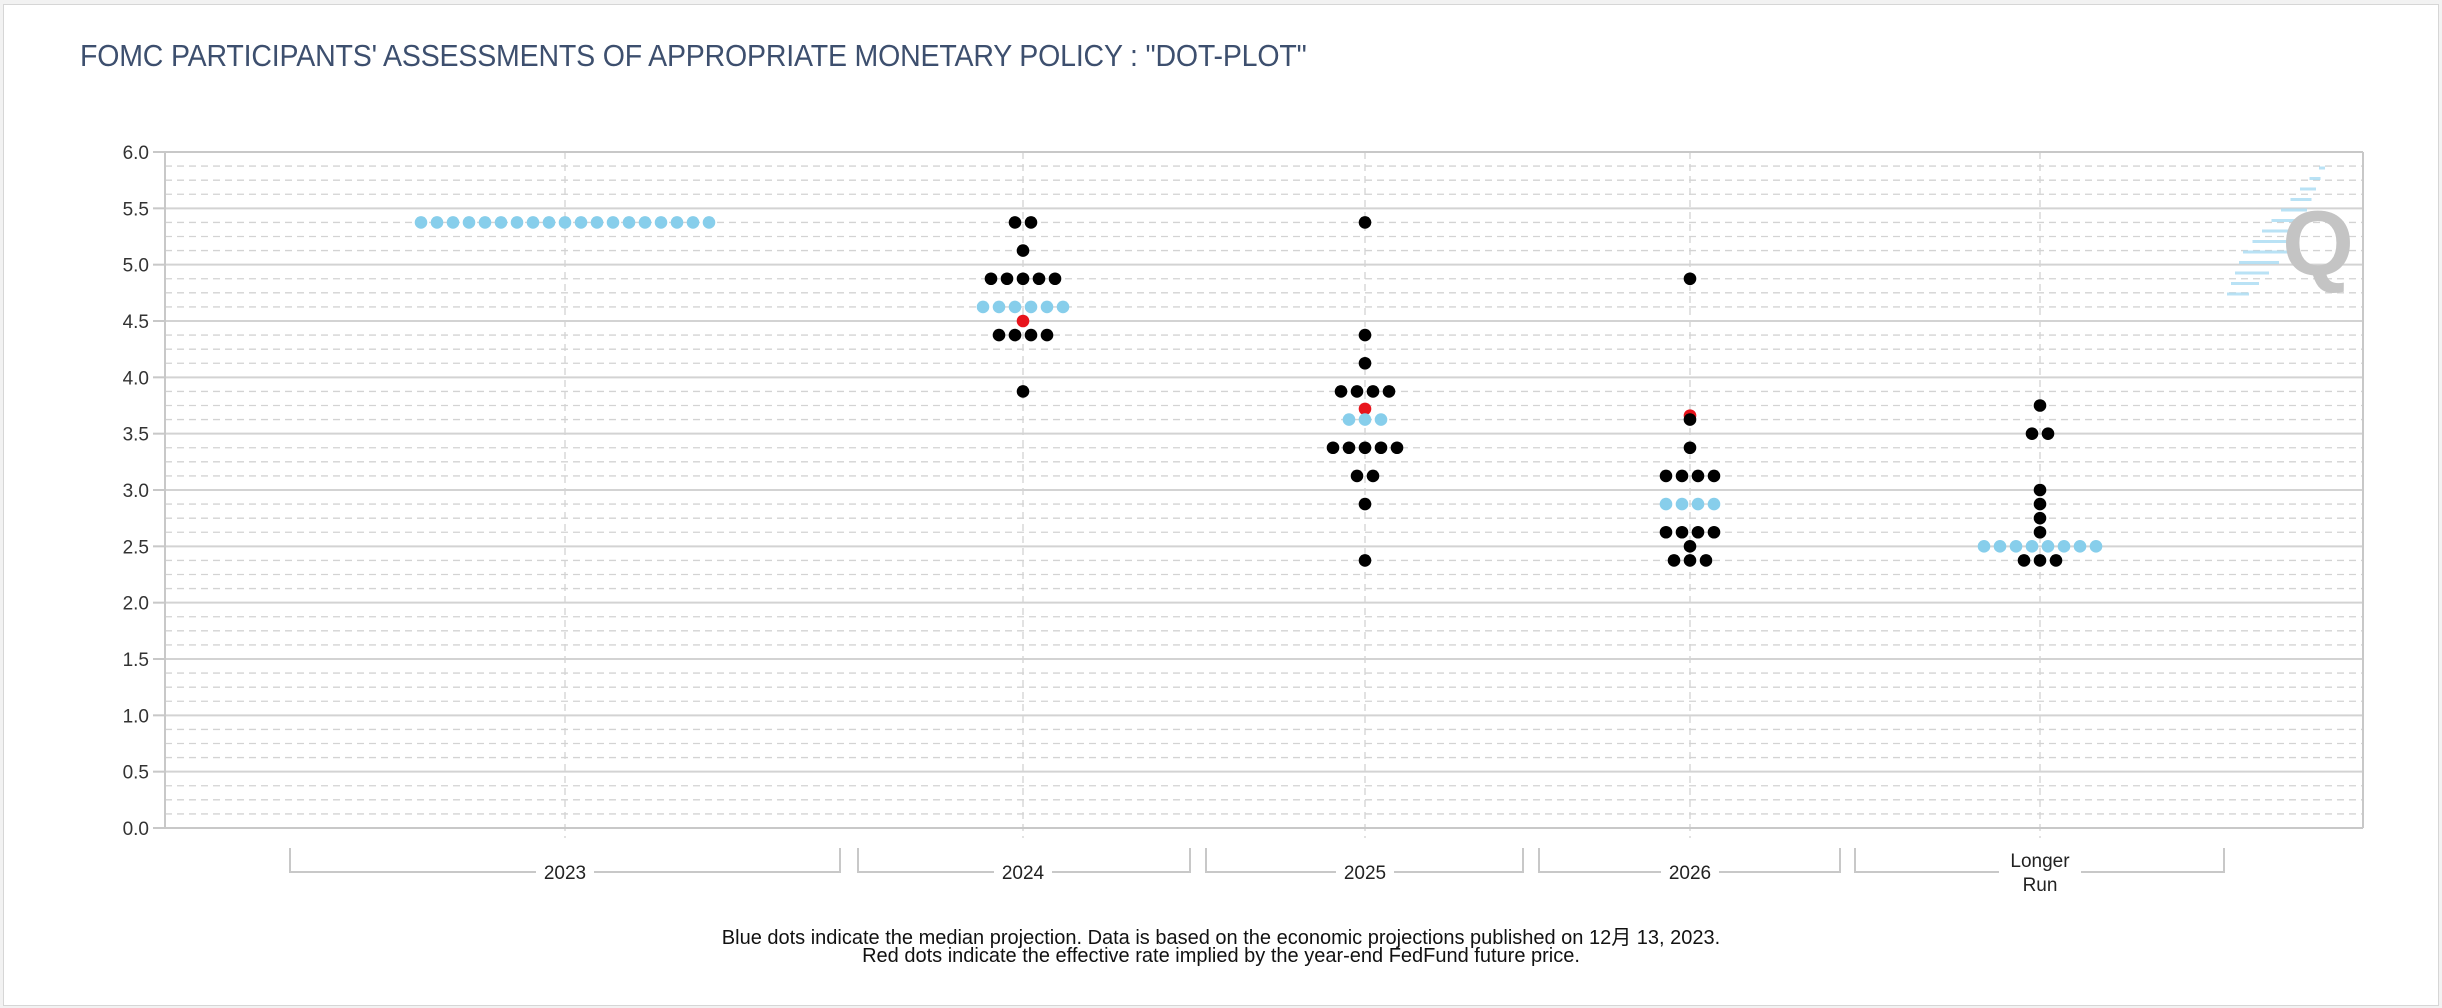  What do you see at coordinates (136, 660) in the screenshot?
I see `y-tick-label: 1.5` at bounding box center [136, 660].